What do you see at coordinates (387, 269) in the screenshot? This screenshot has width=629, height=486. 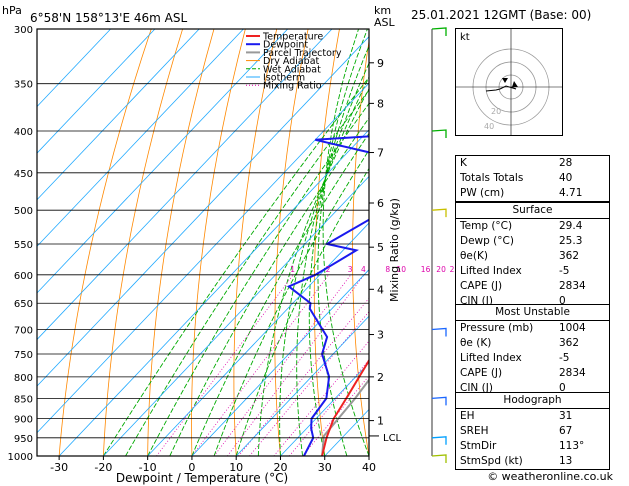 I see `mixing-ratio-label: 8` at bounding box center [387, 269].